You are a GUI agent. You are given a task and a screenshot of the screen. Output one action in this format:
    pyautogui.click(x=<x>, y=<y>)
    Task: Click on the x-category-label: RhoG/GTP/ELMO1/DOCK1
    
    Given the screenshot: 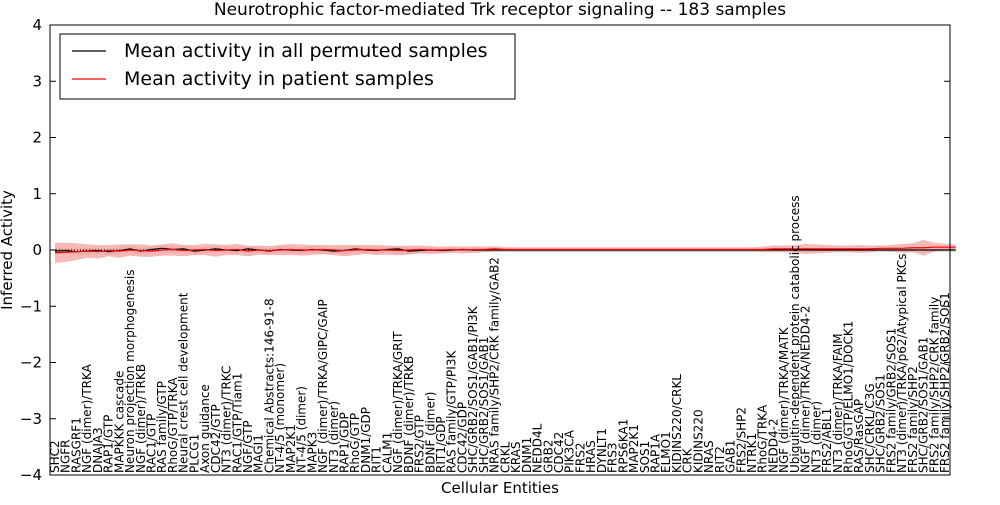 What is the action you would take?
    pyautogui.click(x=848, y=397)
    